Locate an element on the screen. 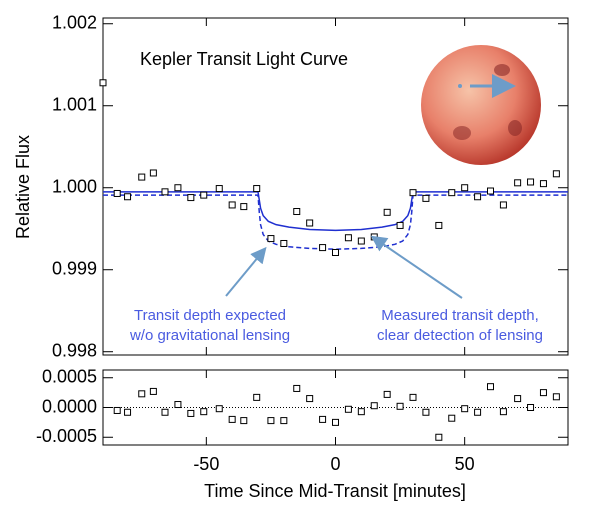  y-tick-label: 1.001 is located at coordinates (74, 104).